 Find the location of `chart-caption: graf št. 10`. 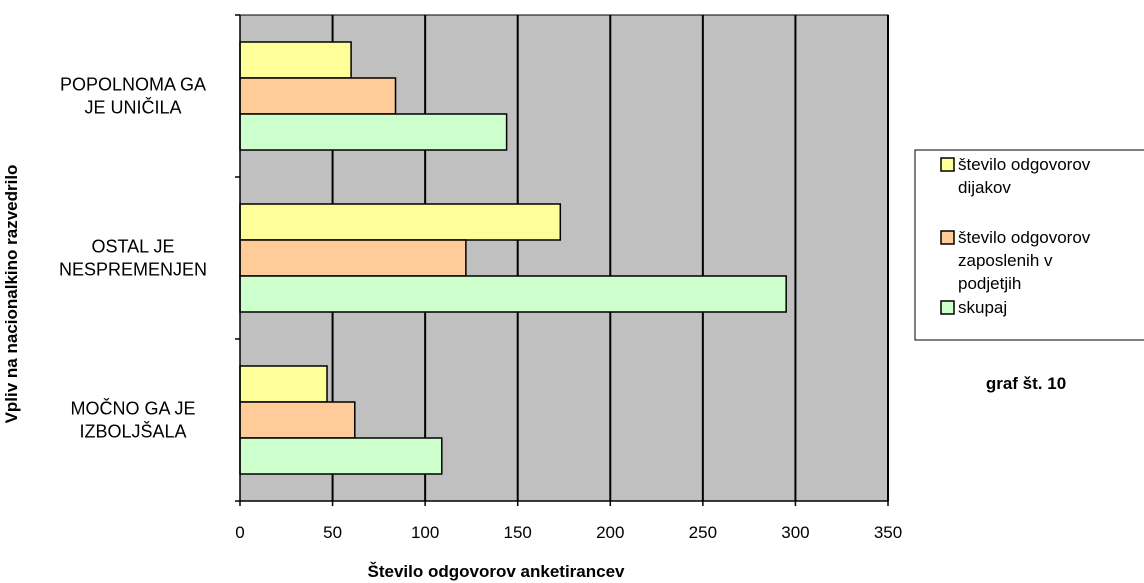

chart-caption: graf št. 10 is located at coordinates (1026, 383).